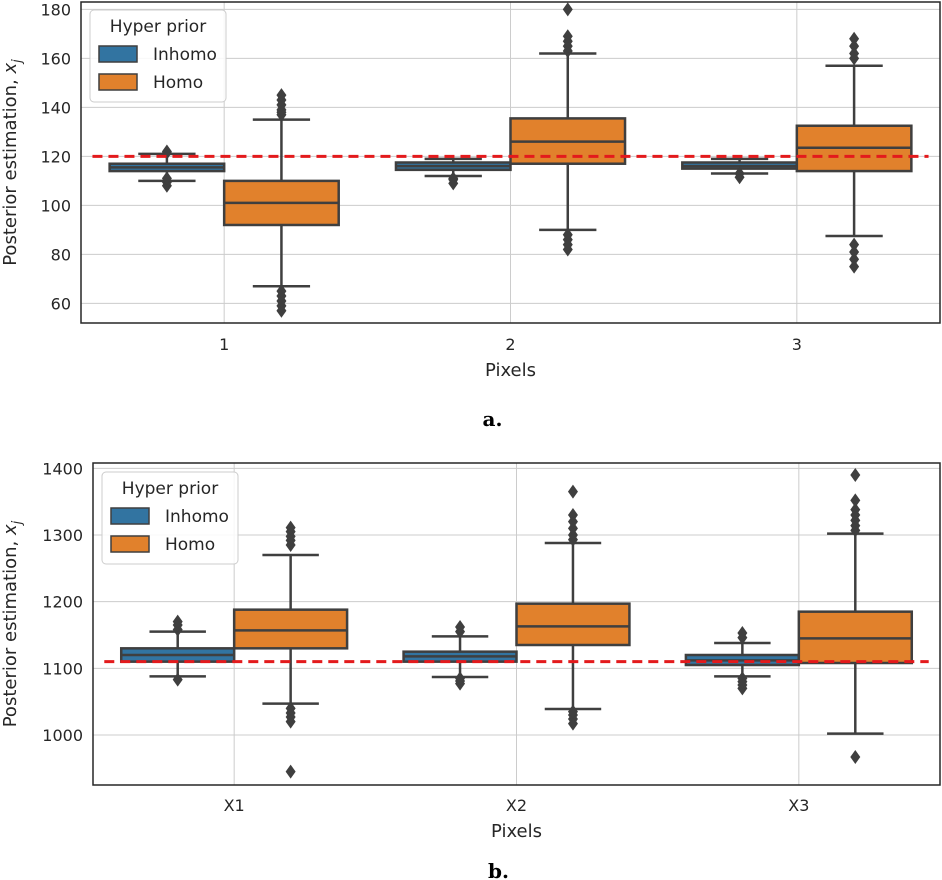 This screenshot has width=942, height=880. Describe the element at coordinates (61, 254) in the screenshot. I see `y-tick-label: 80` at that location.